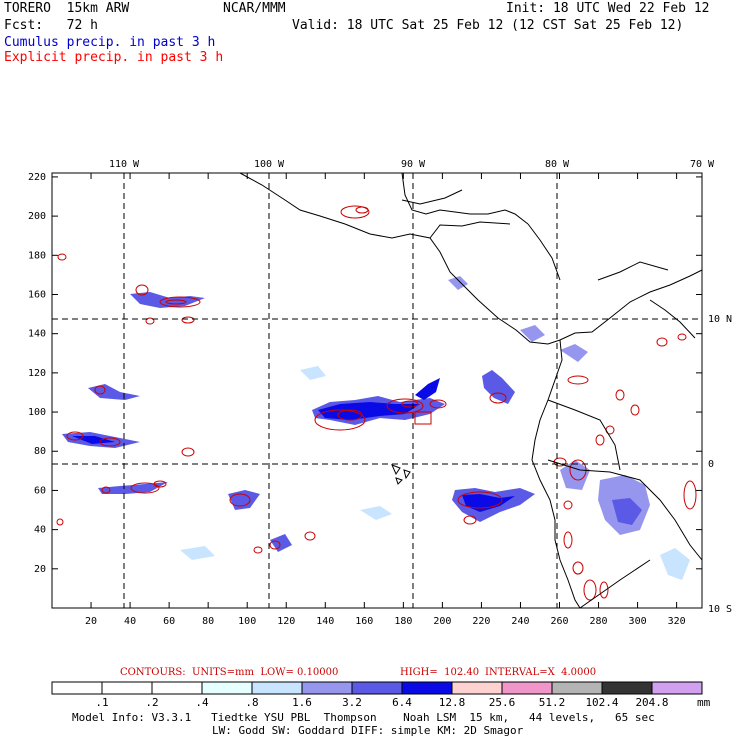 The image size is (740, 740). What do you see at coordinates (37, 177) in the screenshot?
I see `y-tick-label: 220` at bounding box center [37, 177].